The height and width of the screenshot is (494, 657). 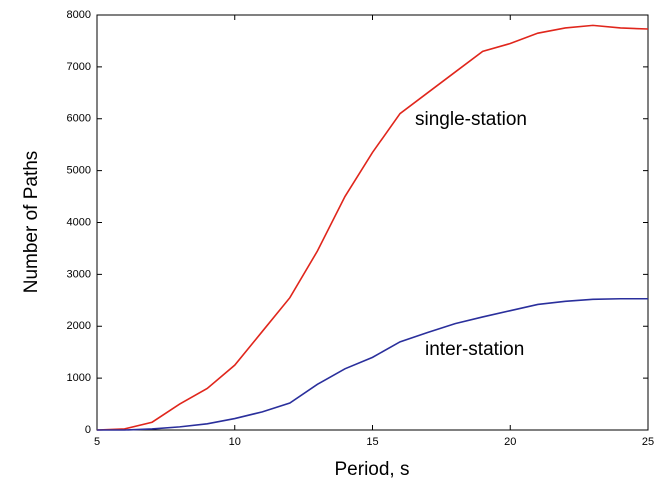 I want to click on series-label: single-station, so click(x=471, y=119).